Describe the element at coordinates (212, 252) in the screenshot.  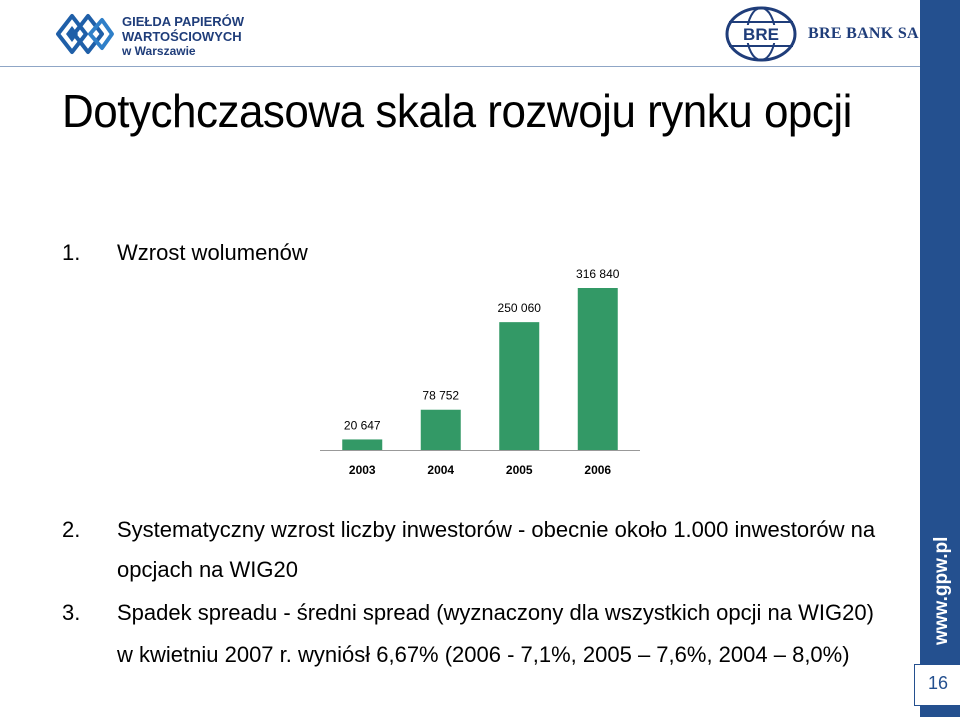
I see `list-item-1-text: Wzrost wolumenów` at that location.